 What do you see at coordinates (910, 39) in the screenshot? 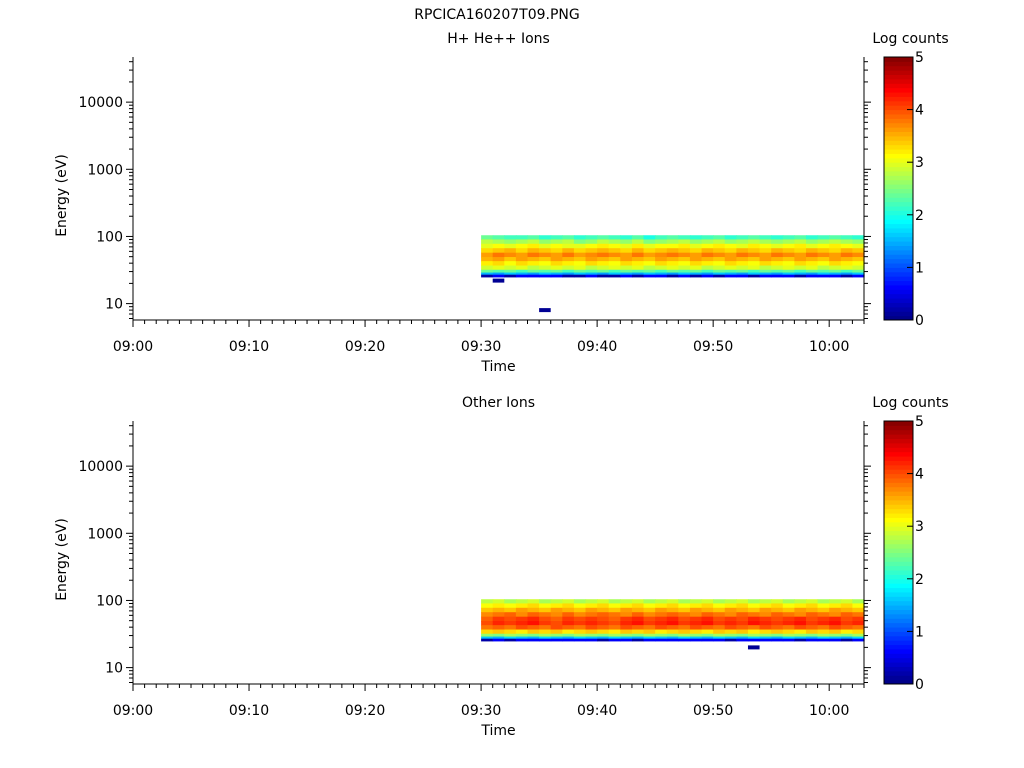
I see `colorbar-label: Log counts` at bounding box center [910, 39].